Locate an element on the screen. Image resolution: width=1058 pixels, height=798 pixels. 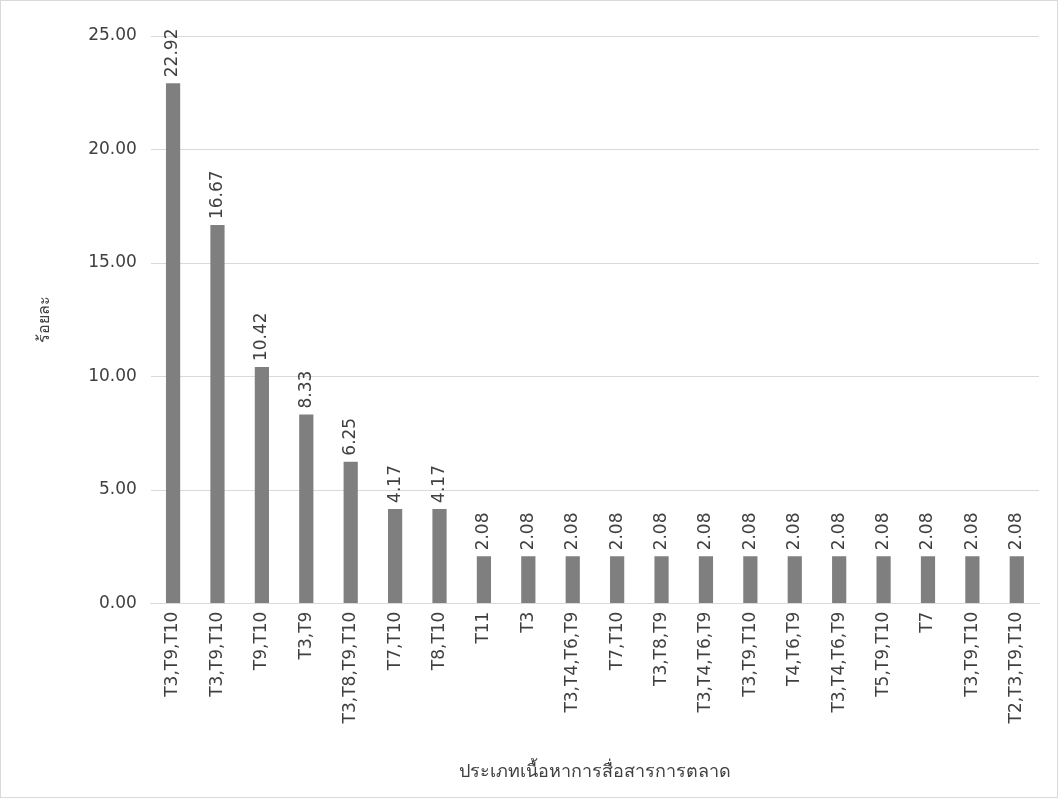
y-tick-label: 0.00 is located at coordinates (118, 601).